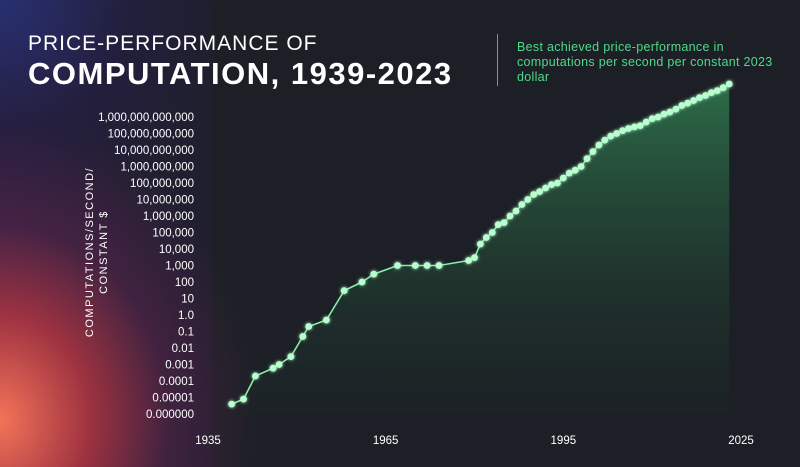 The height and width of the screenshot is (467, 800). I want to click on y-tick-label: 1,000, so click(179, 267).